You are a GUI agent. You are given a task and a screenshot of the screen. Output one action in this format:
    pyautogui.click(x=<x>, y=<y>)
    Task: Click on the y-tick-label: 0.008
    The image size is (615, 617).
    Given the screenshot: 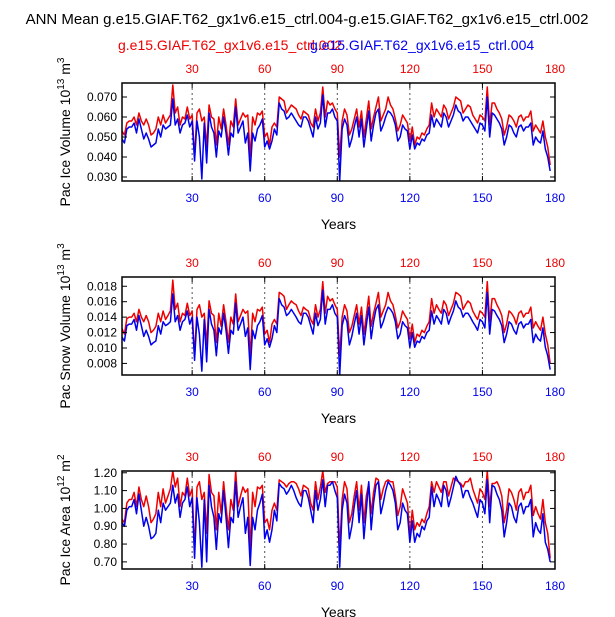 What is the action you would take?
    pyautogui.click(x=102, y=363)
    